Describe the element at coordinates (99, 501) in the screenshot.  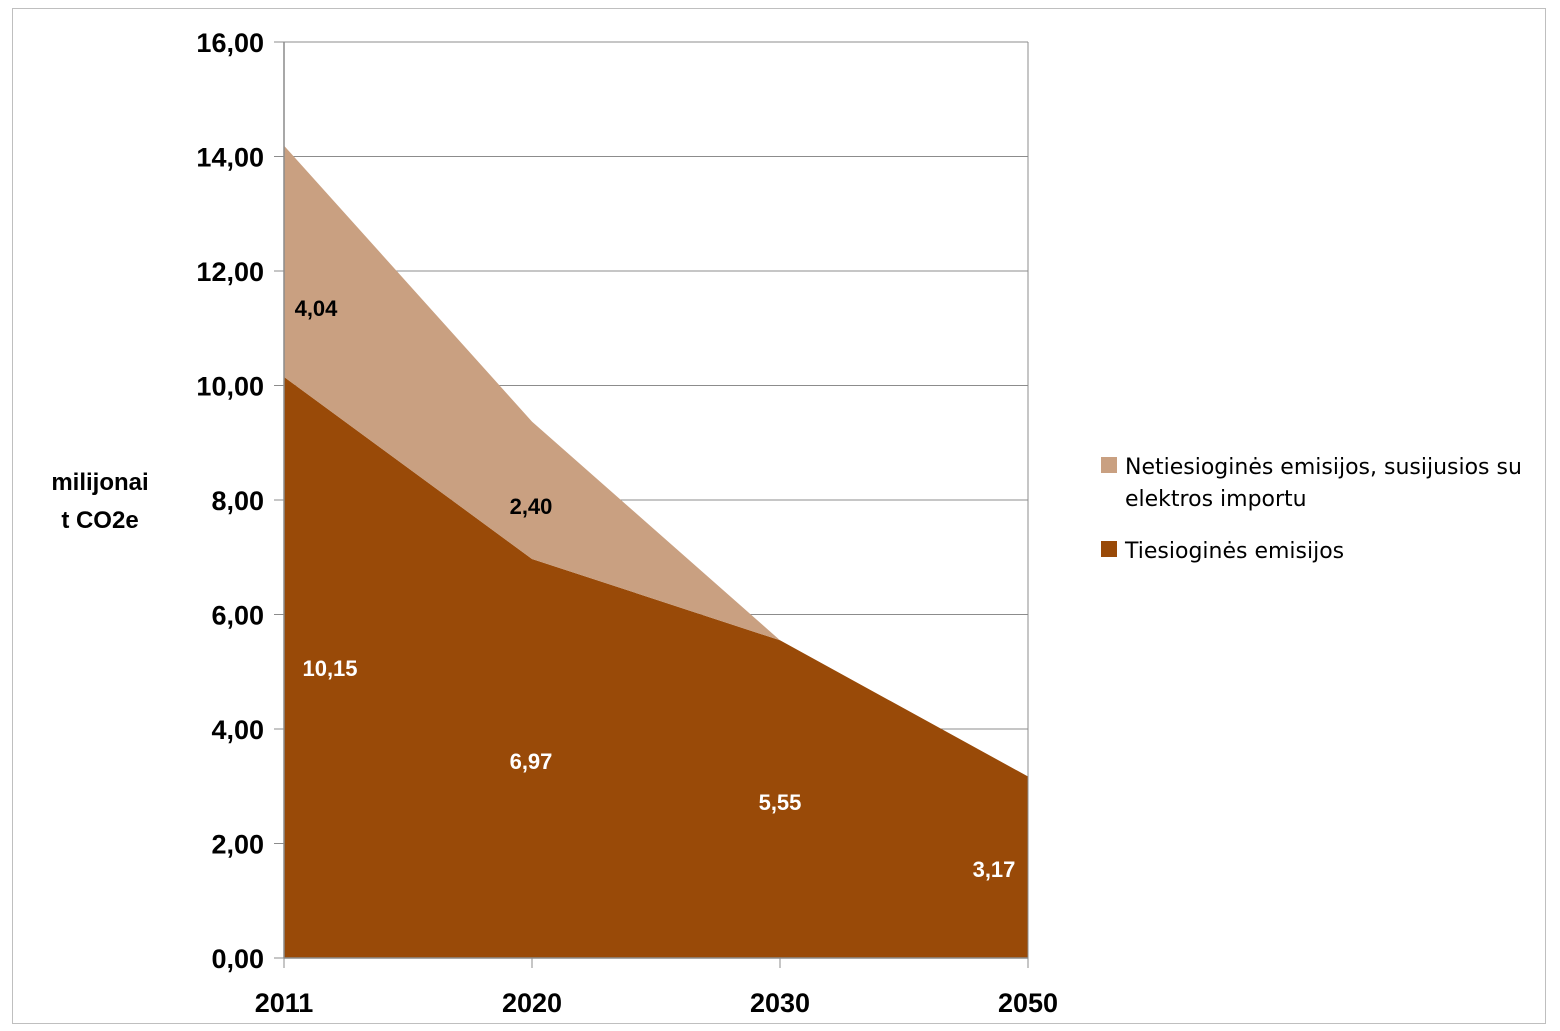
I see `y-axis-label: milijonai t CO2e` at that location.